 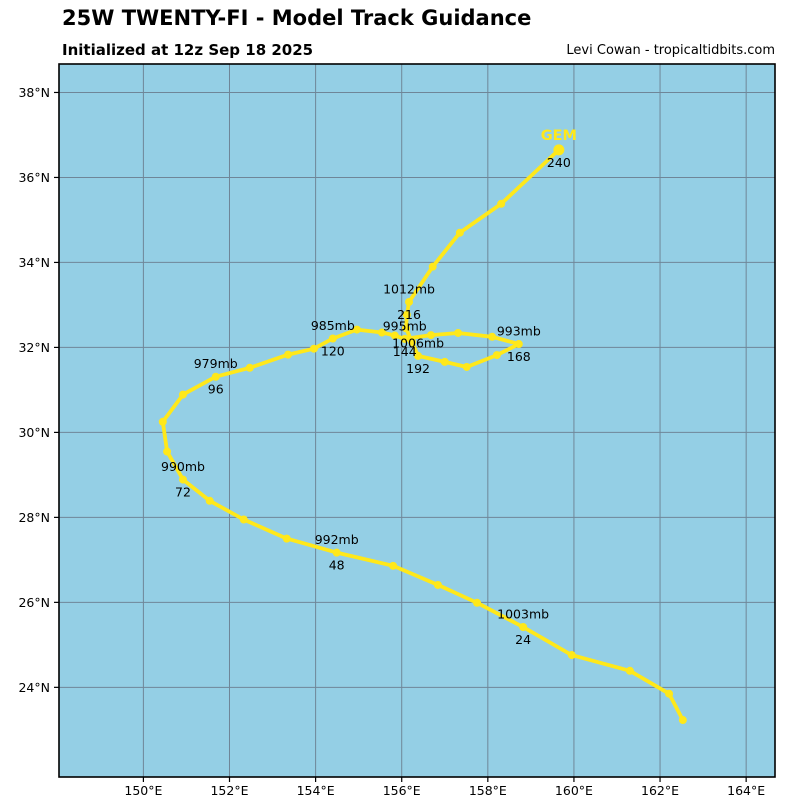 What do you see at coordinates (488, 790) in the screenshot?
I see `x-tick-label: 158°E` at bounding box center [488, 790].